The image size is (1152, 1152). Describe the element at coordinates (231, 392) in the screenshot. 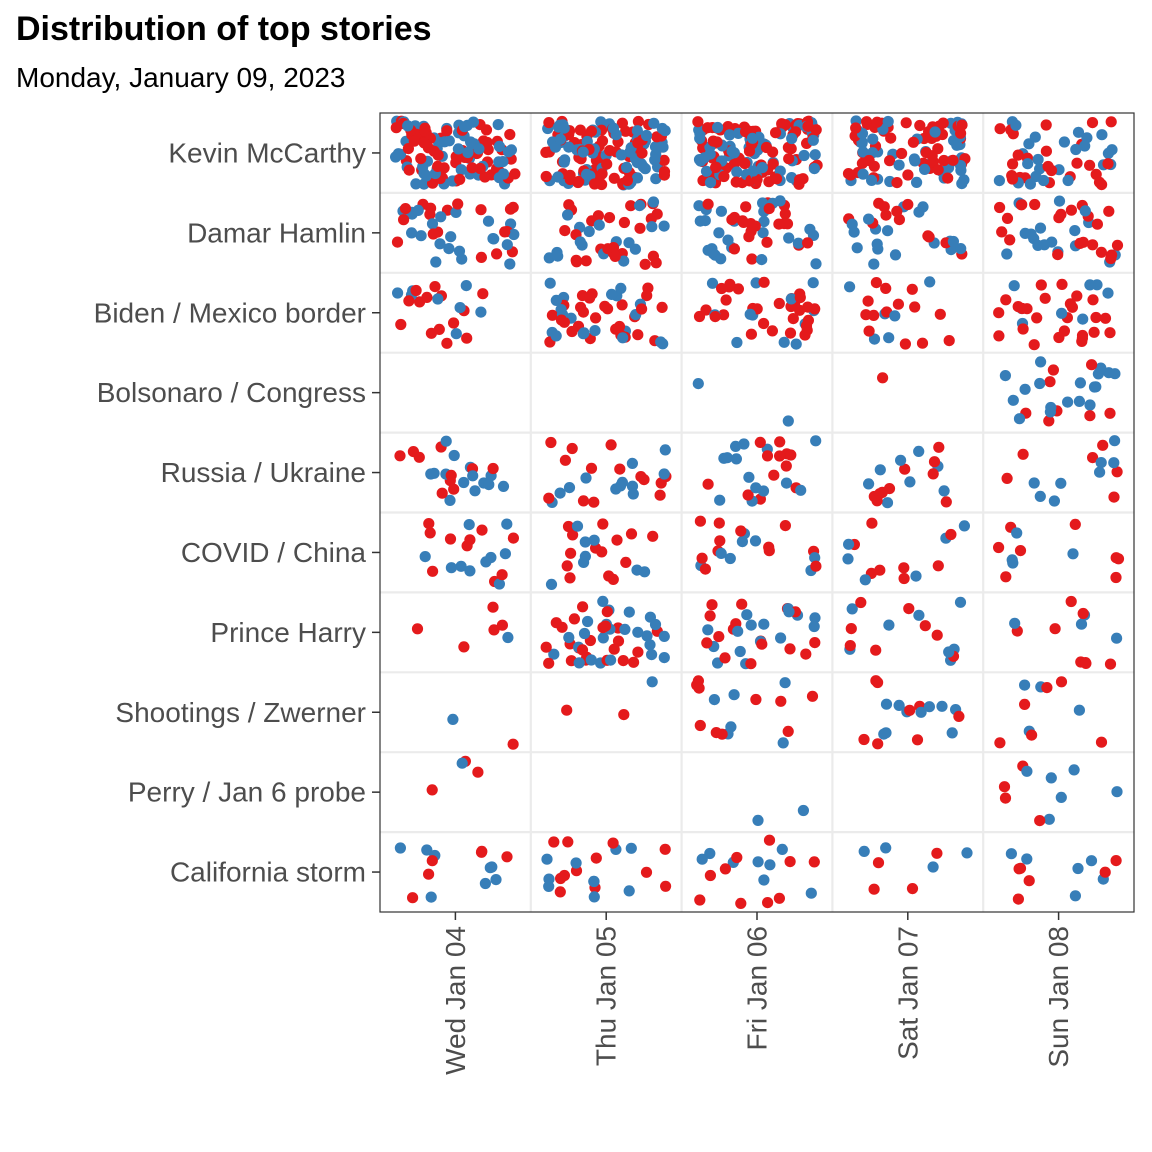

I see `y-tick-label: Bolsonaro / Congress` at that location.